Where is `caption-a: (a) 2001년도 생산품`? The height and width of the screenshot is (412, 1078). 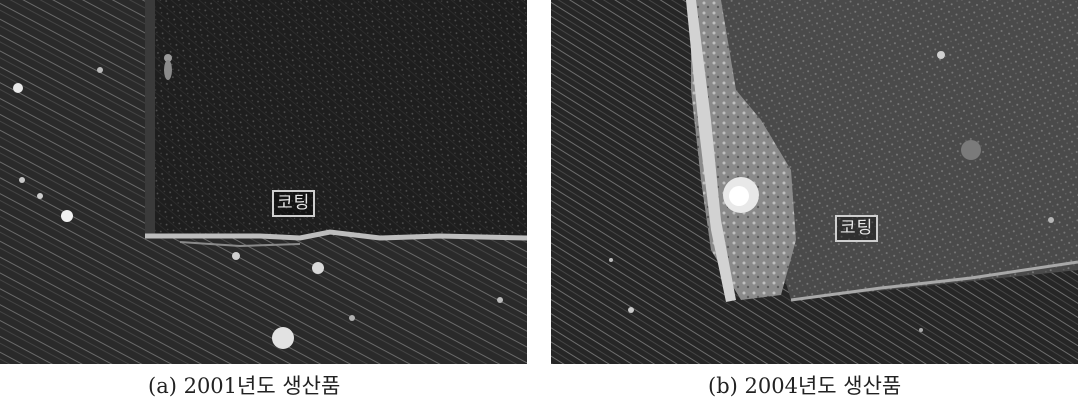 caption-a: (a) 2001년도 생산품 is located at coordinates (244, 386).